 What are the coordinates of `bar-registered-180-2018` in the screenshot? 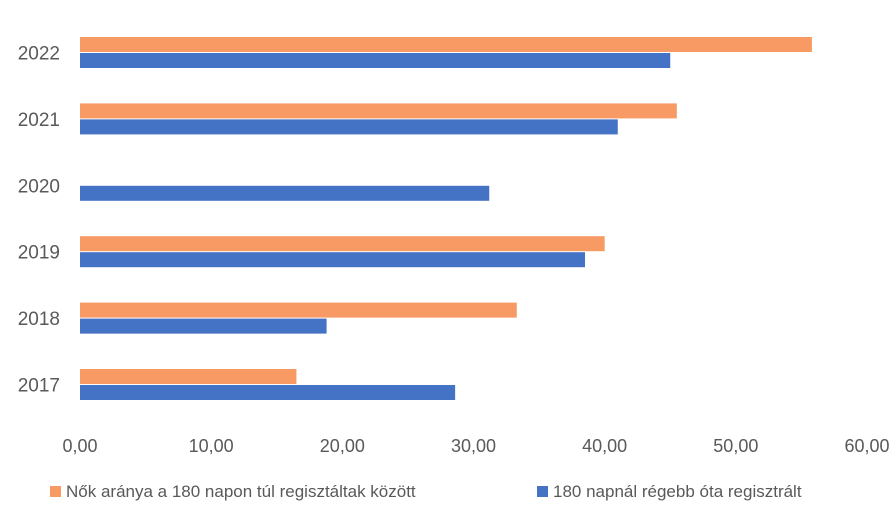 It's located at (203, 326).